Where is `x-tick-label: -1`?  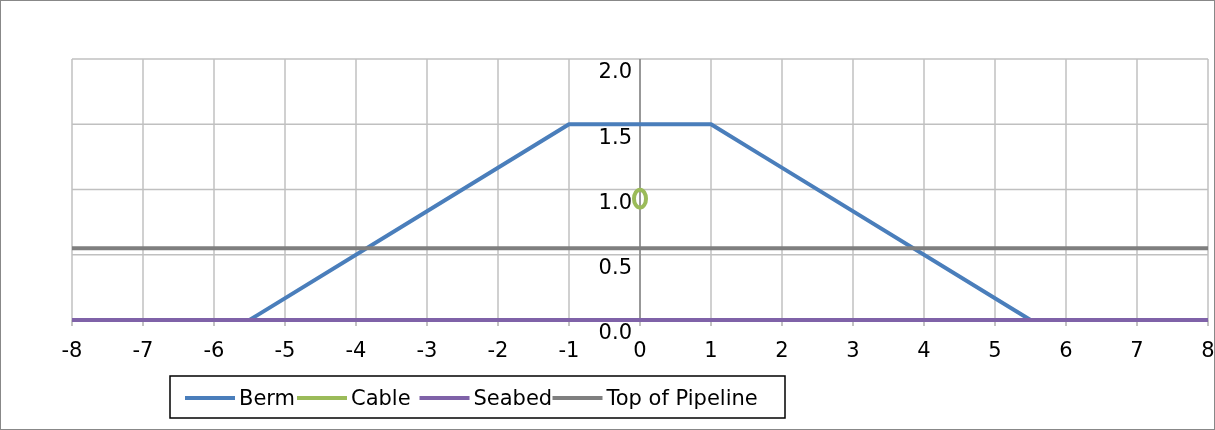 x-tick-label: -1 is located at coordinates (569, 350).